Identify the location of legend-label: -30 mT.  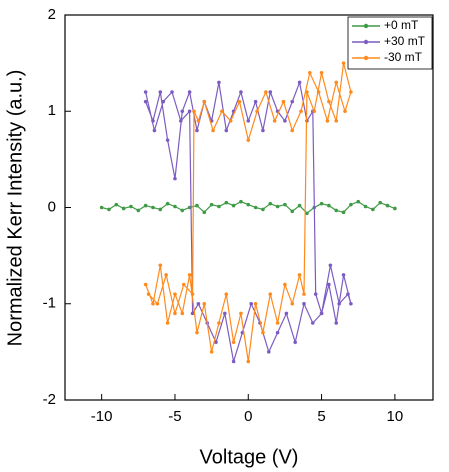
(403, 57).